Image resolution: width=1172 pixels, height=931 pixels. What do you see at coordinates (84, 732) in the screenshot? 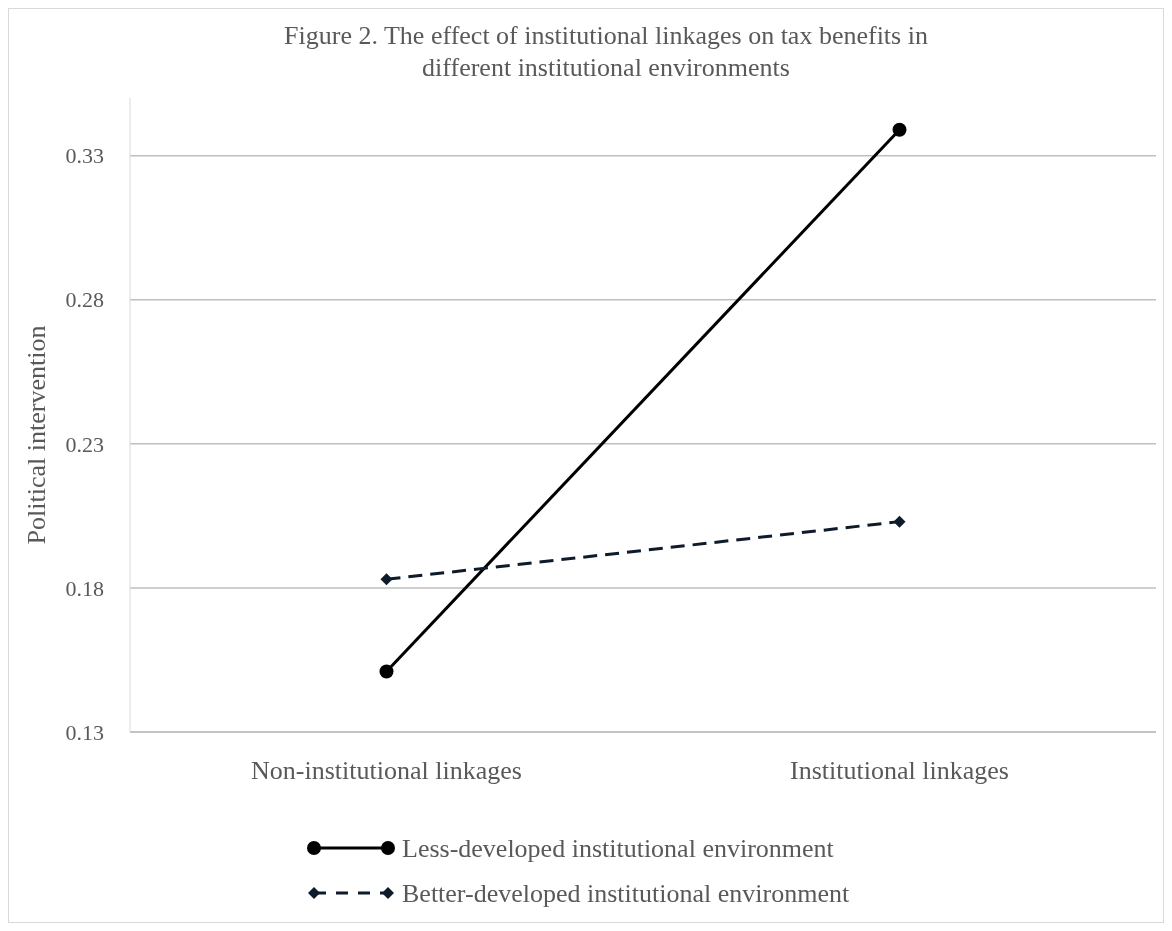
I see `y-tick-label: 0.13` at bounding box center [84, 732].